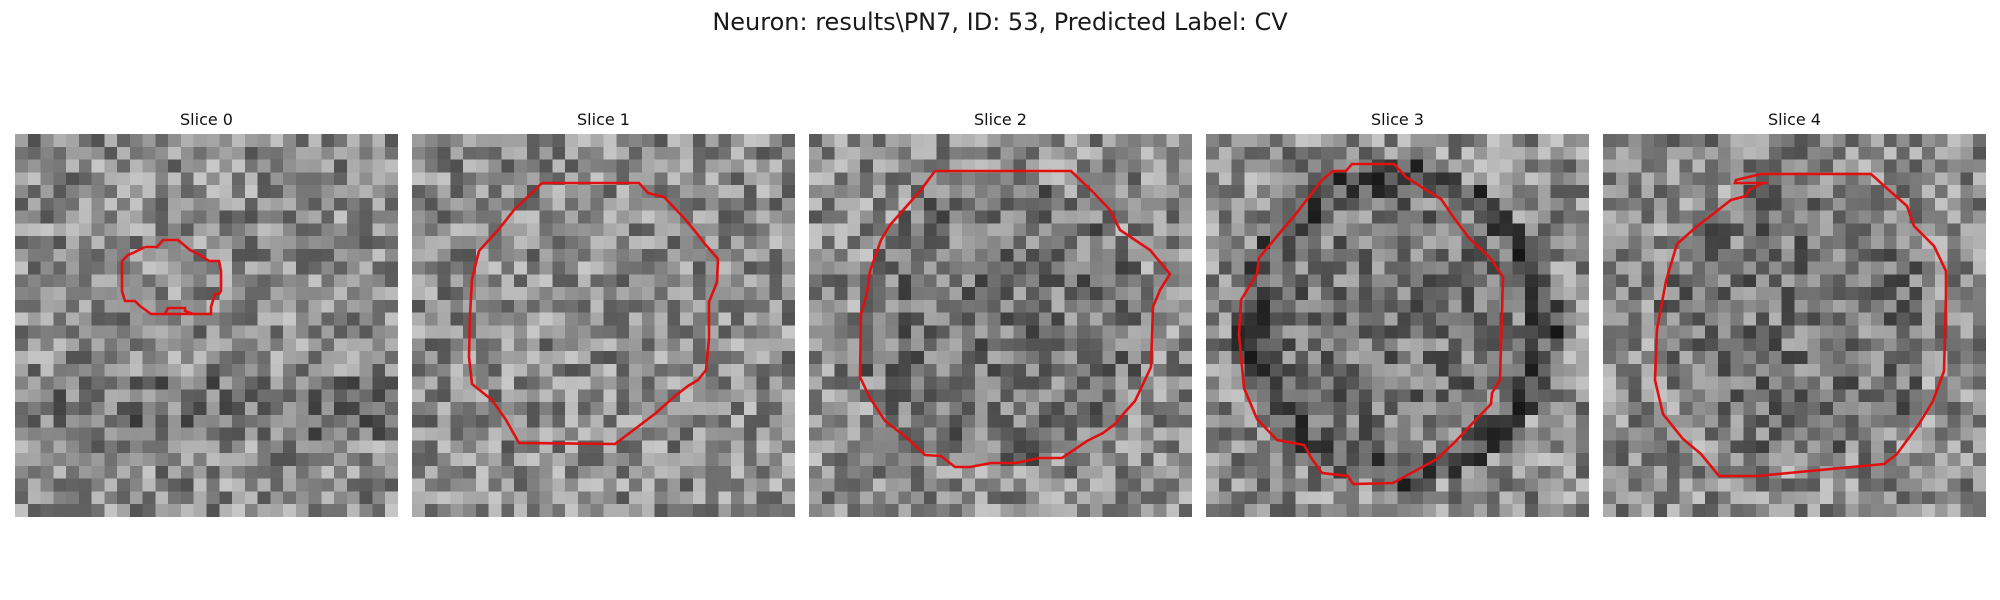 Image resolution: width=2000 pixels, height=600 pixels. Describe the element at coordinates (603, 121) in the screenshot. I see `slice-title: Slice 1` at that location.